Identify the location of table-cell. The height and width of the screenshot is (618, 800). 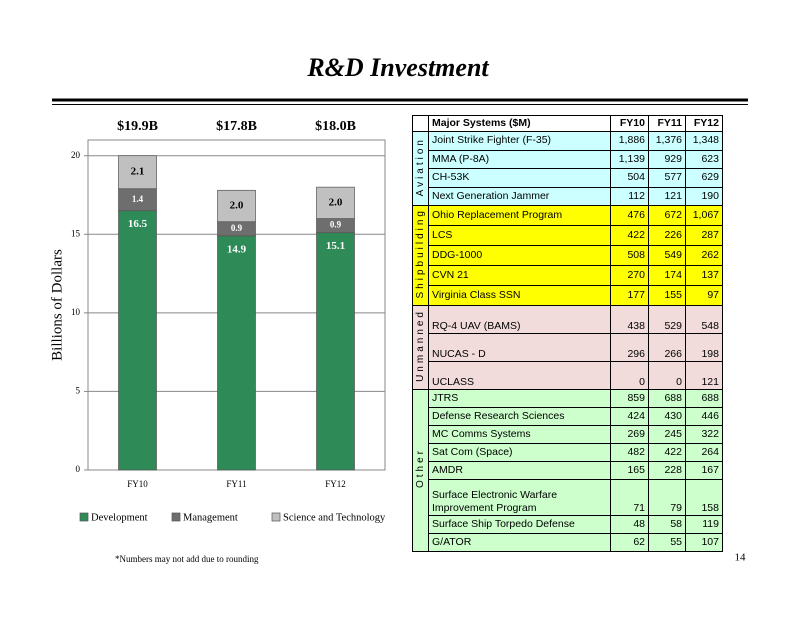
(420, 123).